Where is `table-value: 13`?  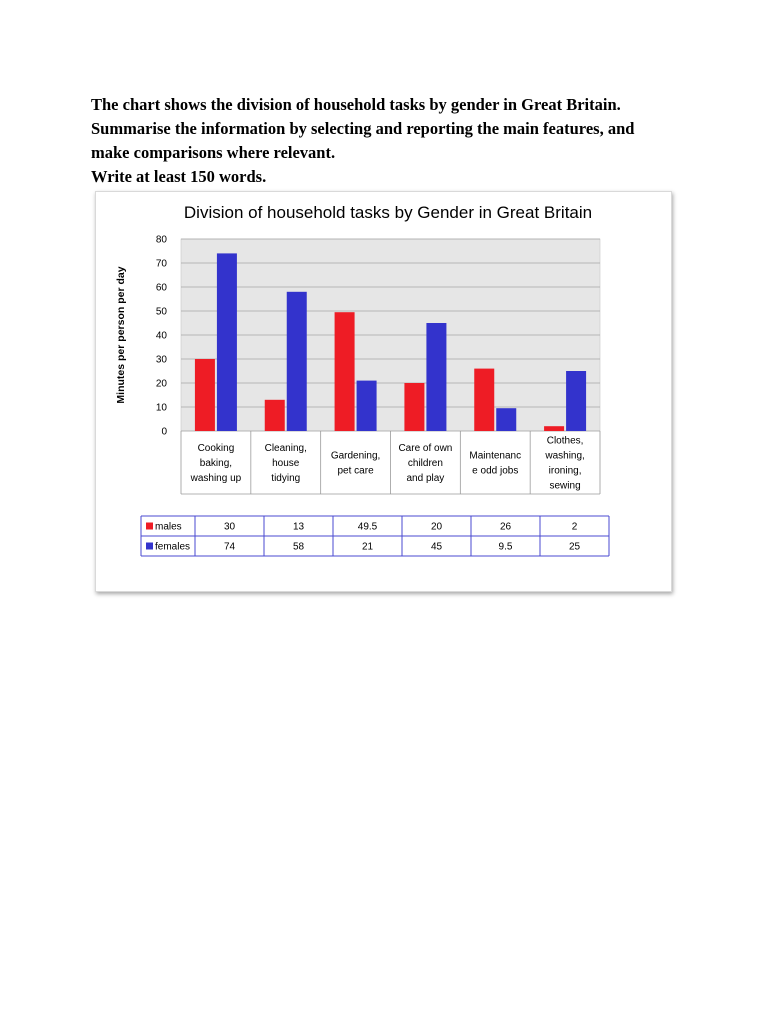
table-value: 13 is located at coordinates (299, 527).